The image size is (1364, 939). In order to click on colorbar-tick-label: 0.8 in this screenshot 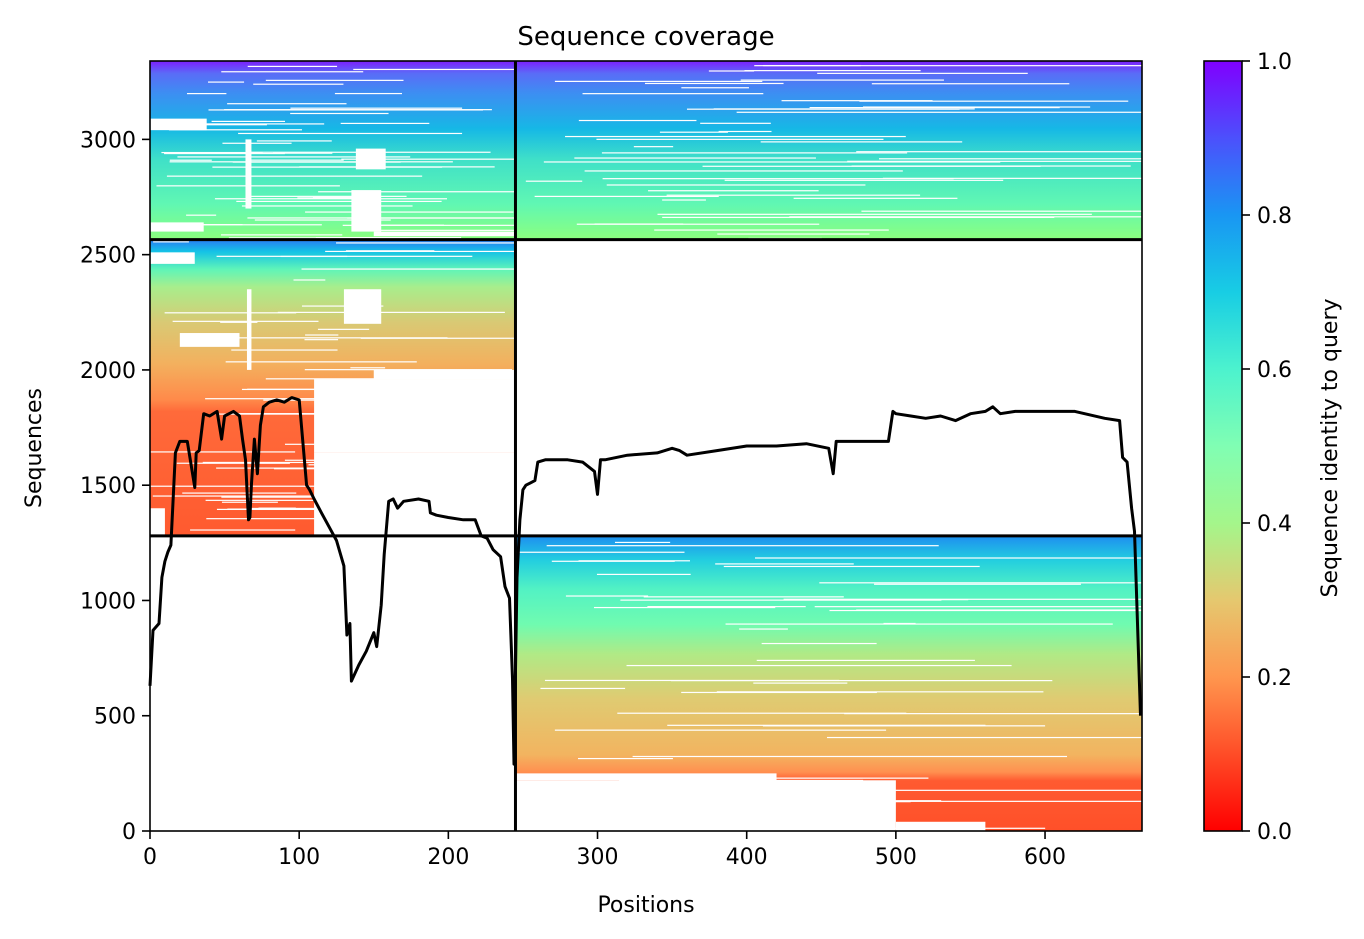, I will do `click(1274, 216)`.